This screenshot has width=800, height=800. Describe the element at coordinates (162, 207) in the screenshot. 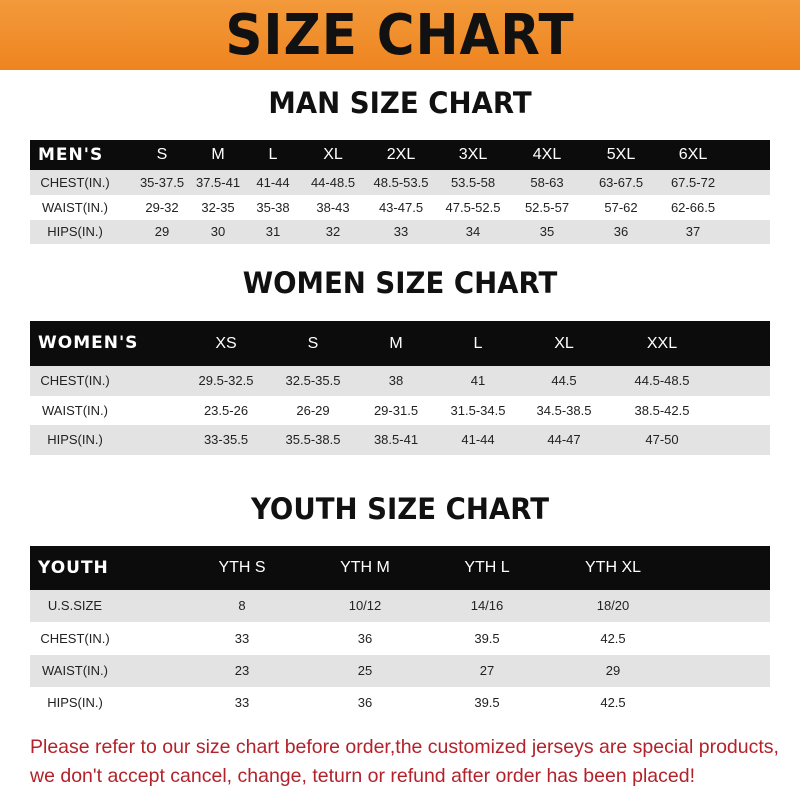

I see `table-cell: 29-32` at that location.